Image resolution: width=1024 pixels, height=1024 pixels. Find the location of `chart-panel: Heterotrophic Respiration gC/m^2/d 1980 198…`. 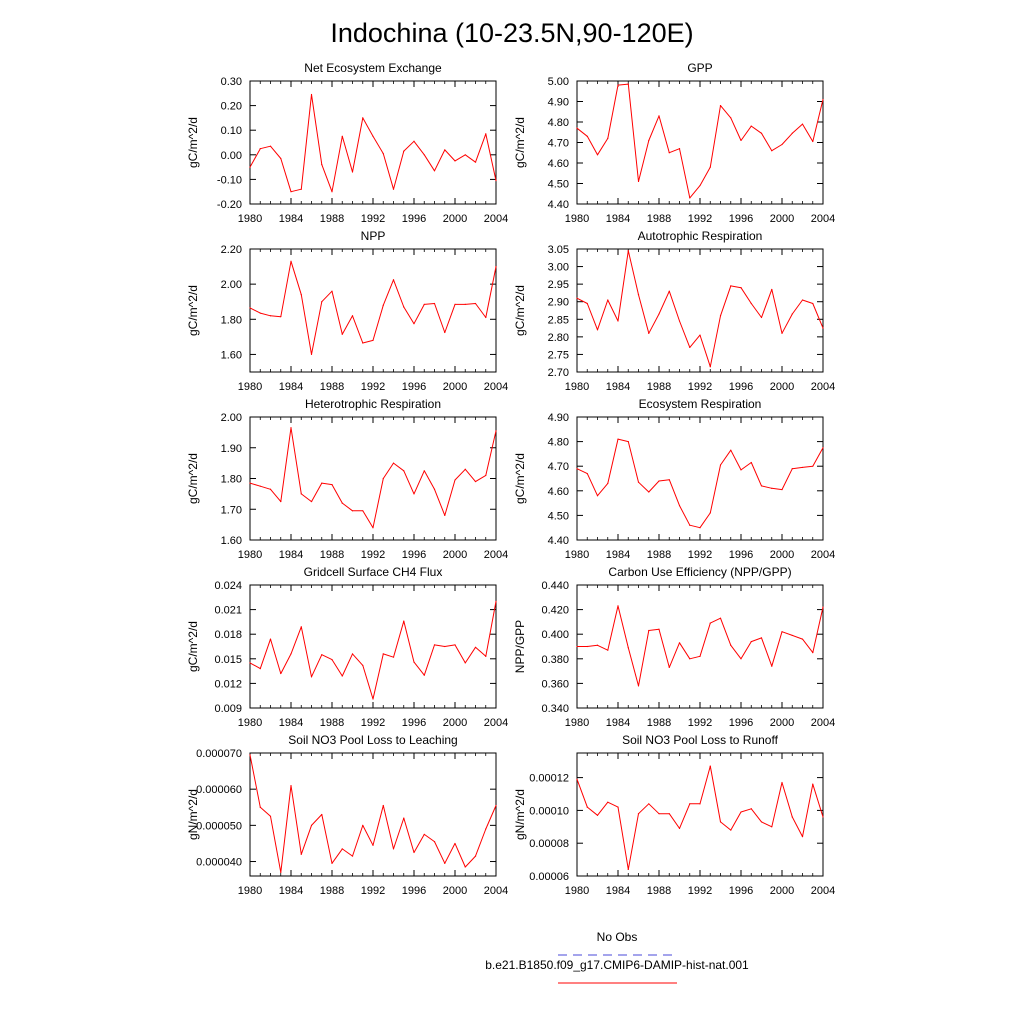

chart-panel: Heterotrophic Respiration gC/m^2/d 1980 198… is located at coordinates (347, 479).